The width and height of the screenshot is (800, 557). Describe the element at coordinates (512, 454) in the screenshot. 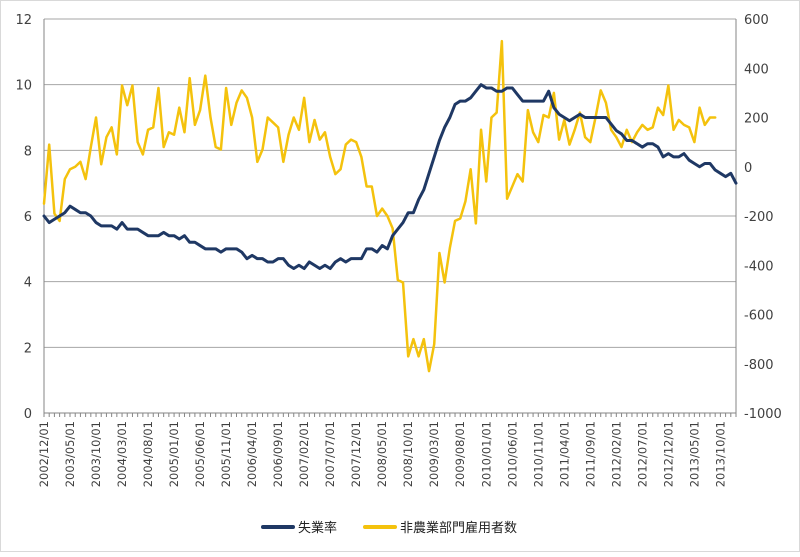

I see `x-axis-tick-label: 2010/06/01` at that location.